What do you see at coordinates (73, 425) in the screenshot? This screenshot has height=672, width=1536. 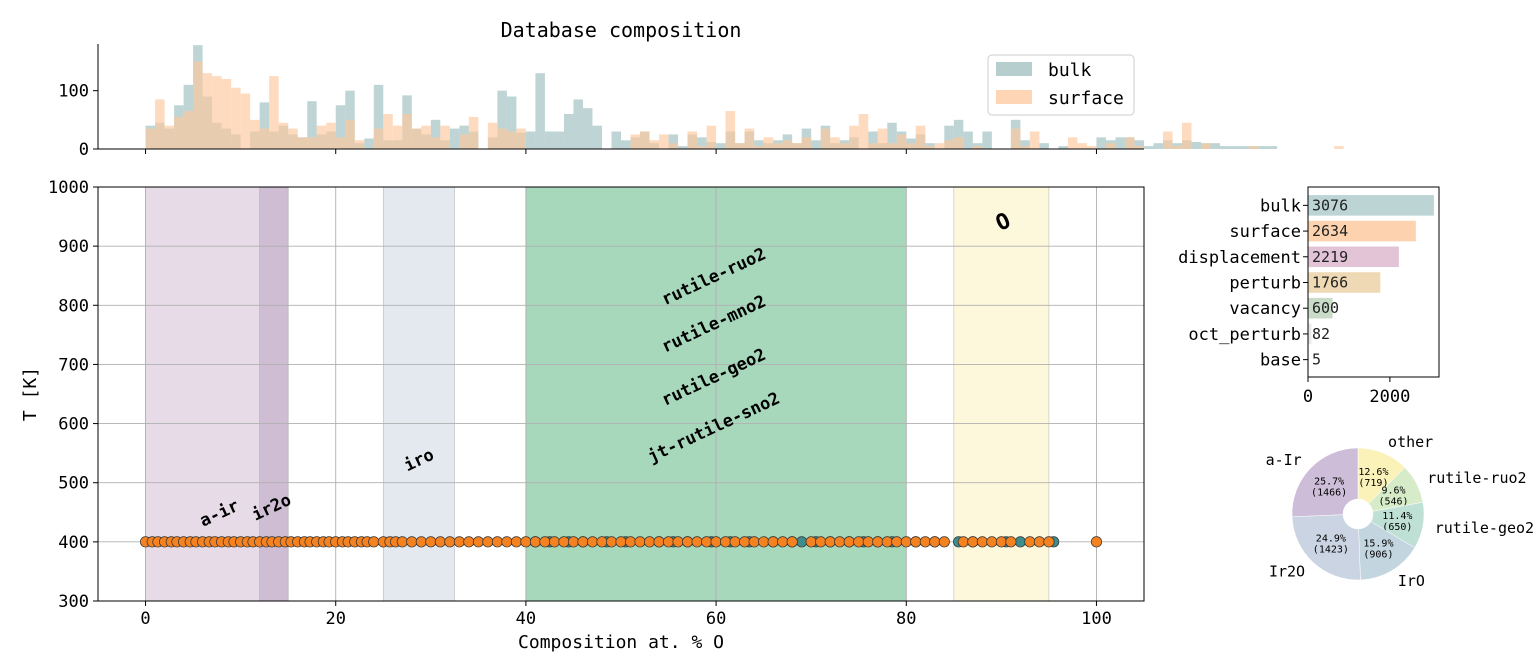 I see `y-tick-label: 600` at bounding box center [73, 425].